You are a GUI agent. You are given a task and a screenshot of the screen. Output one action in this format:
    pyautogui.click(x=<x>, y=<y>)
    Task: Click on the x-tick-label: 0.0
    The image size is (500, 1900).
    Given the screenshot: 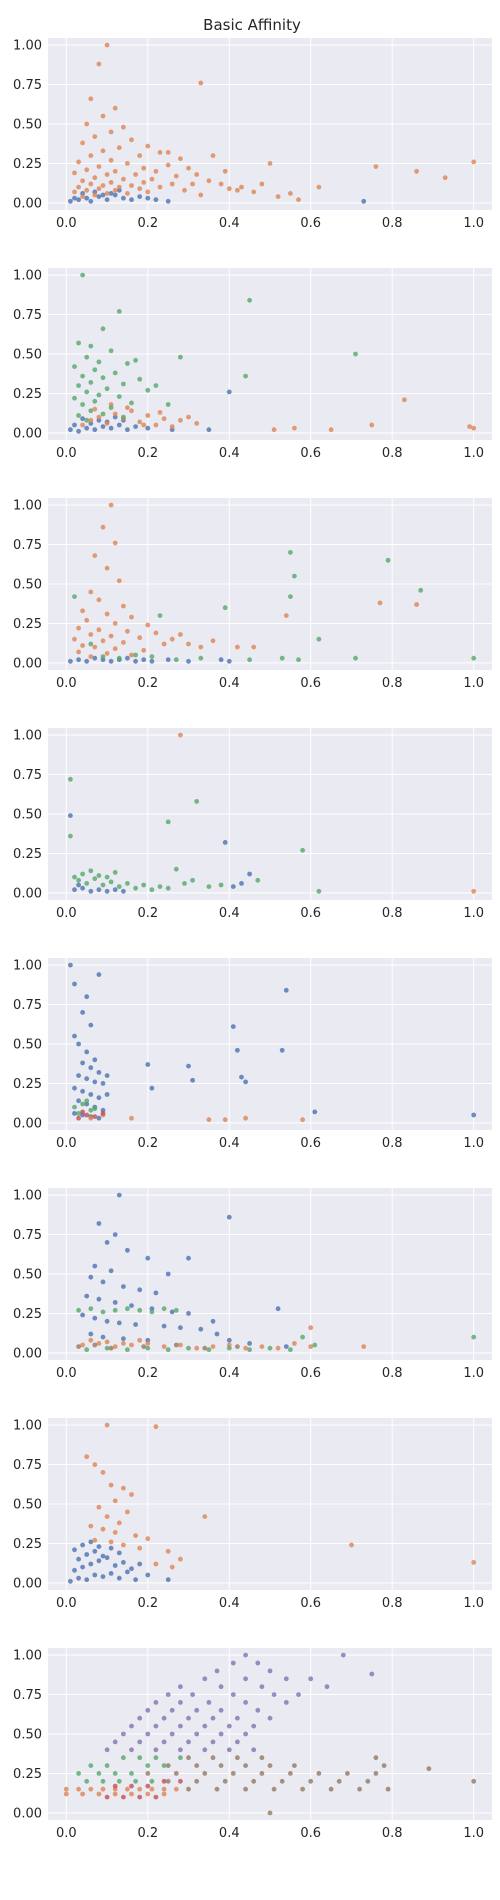 What is the action you would take?
    pyautogui.click(x=66, y=223)
    